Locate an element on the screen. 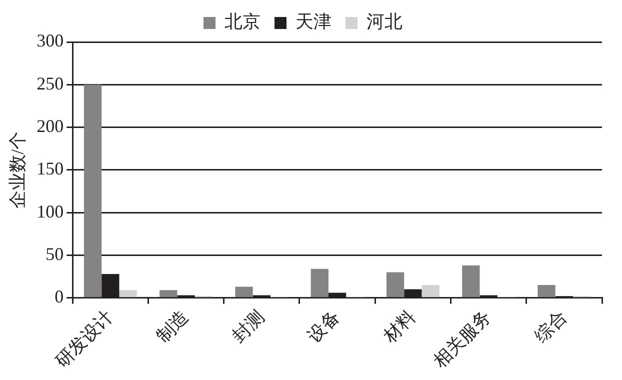 The width and height of the screenshot is (622, 380). x-tick-label: 设备 is located at coordinates (324, 326).